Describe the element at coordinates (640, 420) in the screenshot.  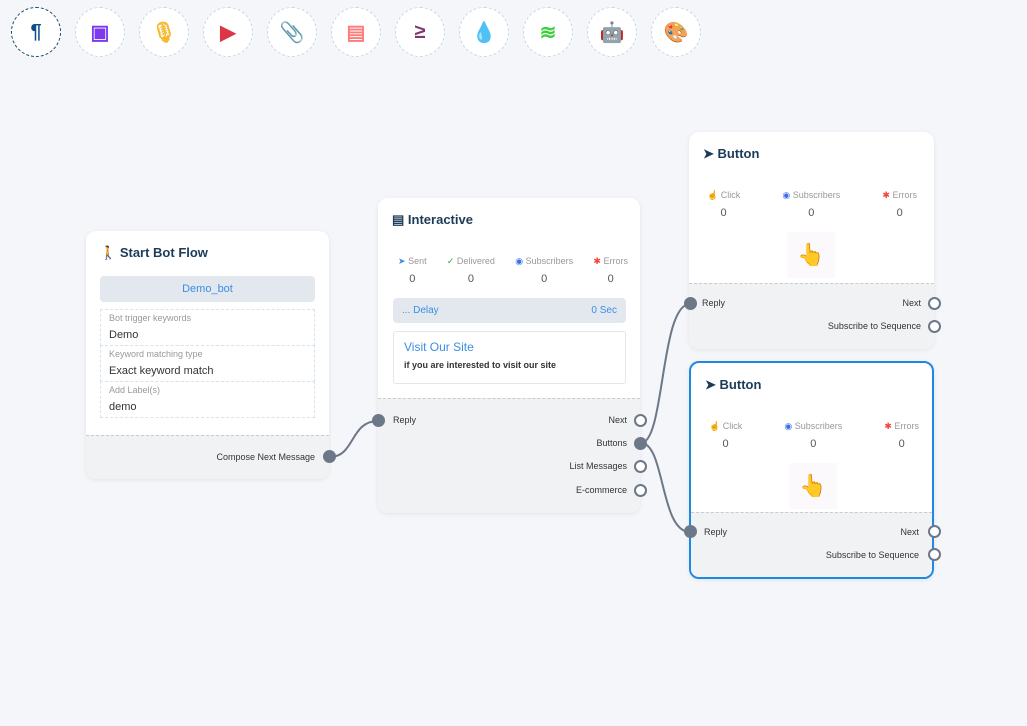
I see `next-output-port` at that location.